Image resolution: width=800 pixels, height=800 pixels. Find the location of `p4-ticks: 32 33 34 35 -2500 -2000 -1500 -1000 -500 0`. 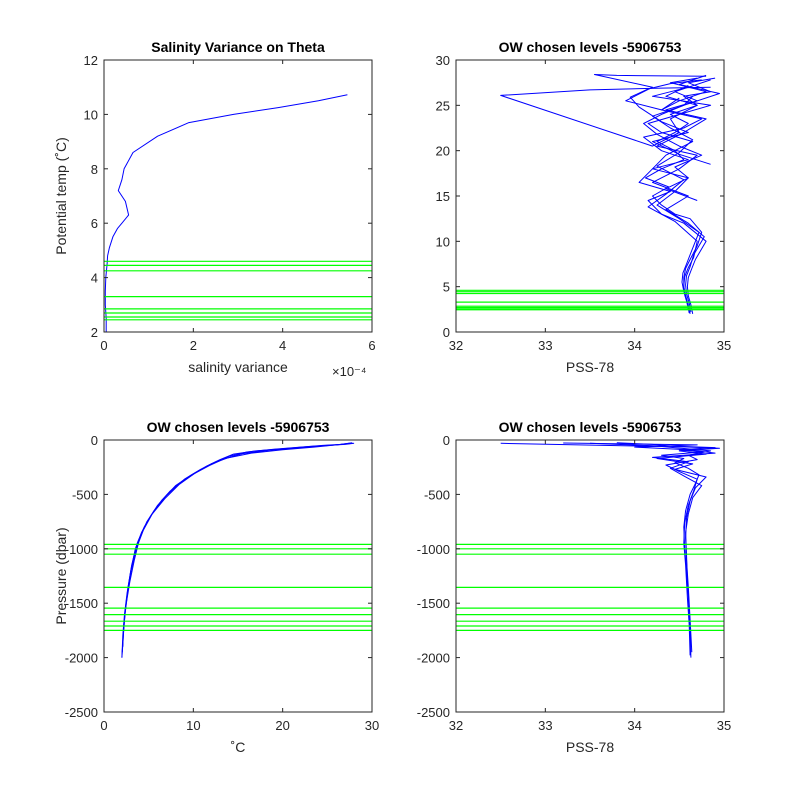

p4-ticks: 32 33 34 35 -2500 -2000 -1500 -1000 -500 0 is located at coordinates (574, 583).